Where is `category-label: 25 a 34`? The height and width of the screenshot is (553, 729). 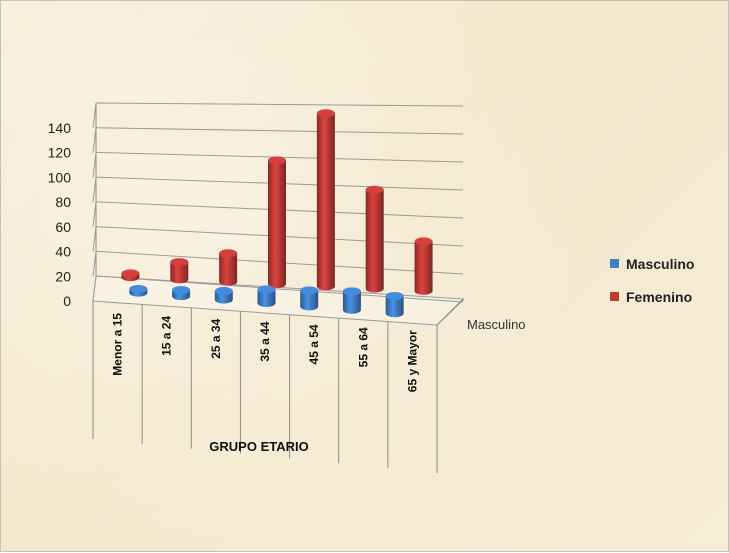
category-label: 25 a 34 is located at coordinates (216, 338).